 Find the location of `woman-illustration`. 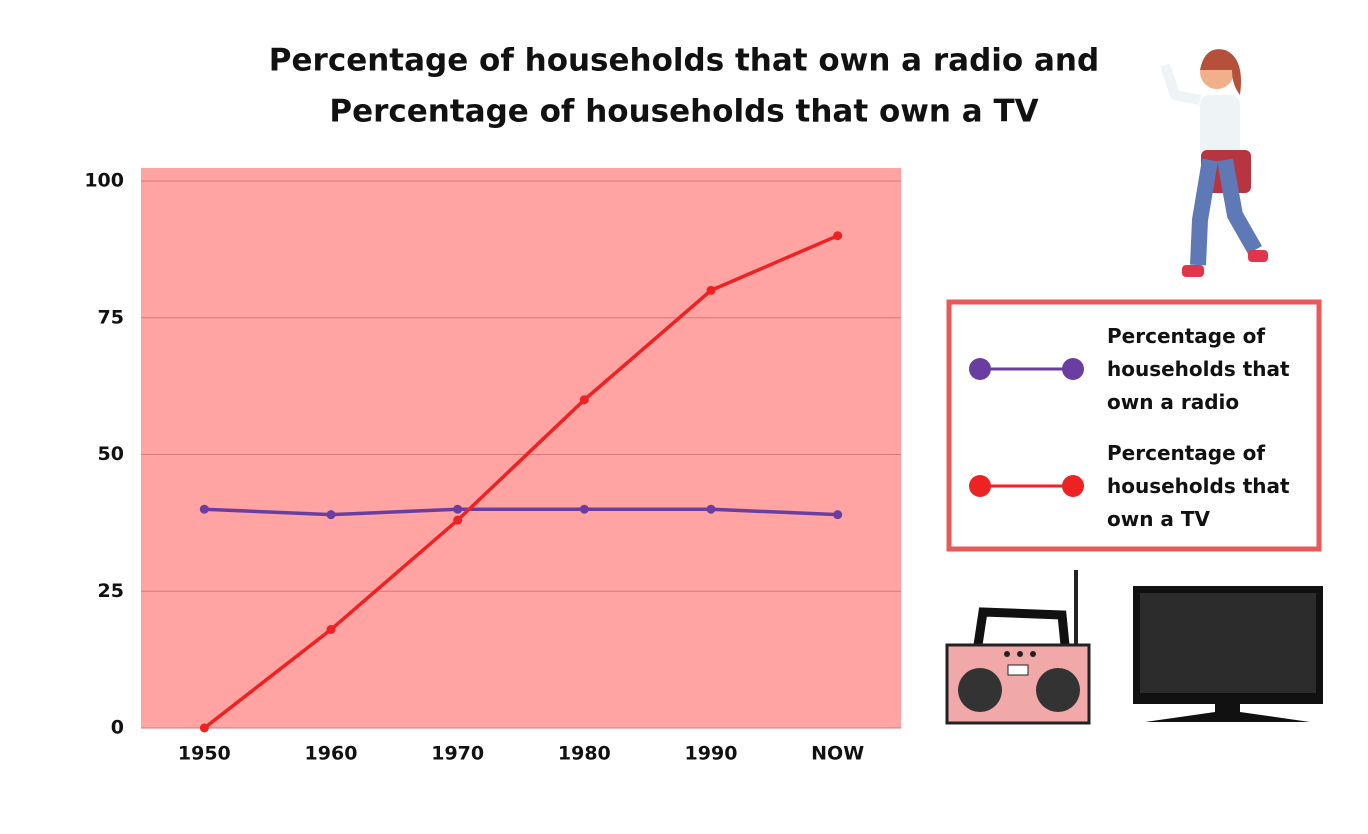

woman-illustration is located at coordinates (1214, 163).